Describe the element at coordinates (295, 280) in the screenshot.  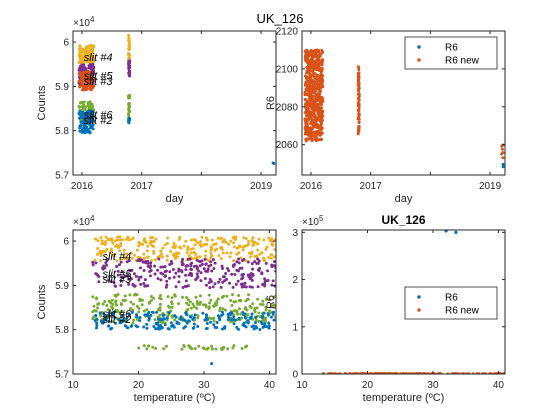
I see `y-tick-label: 2` at that location.